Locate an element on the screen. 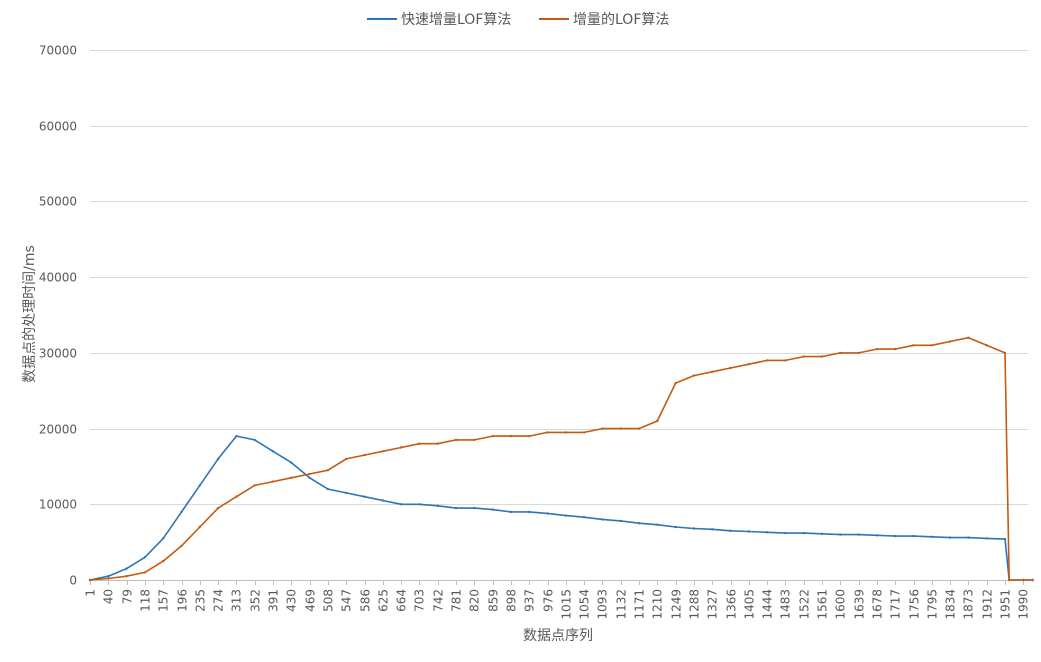 The width and height of the screenshot is (1041, 662). x-tick-label: 1795 is located at coordinates (933, 604).